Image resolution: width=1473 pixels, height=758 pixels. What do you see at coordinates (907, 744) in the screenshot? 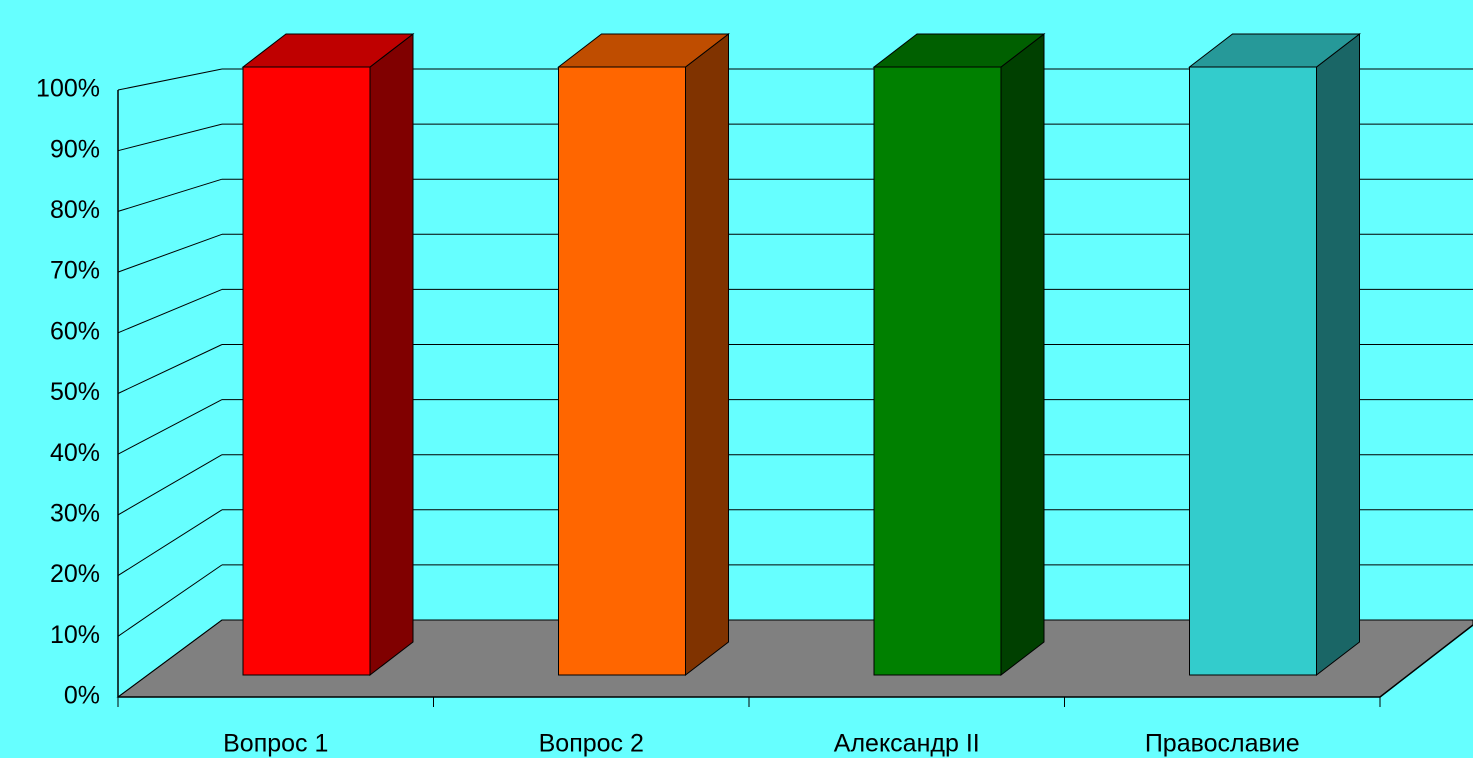
I see `x-tick-label: Александр II` at bounding box center [907, 744].